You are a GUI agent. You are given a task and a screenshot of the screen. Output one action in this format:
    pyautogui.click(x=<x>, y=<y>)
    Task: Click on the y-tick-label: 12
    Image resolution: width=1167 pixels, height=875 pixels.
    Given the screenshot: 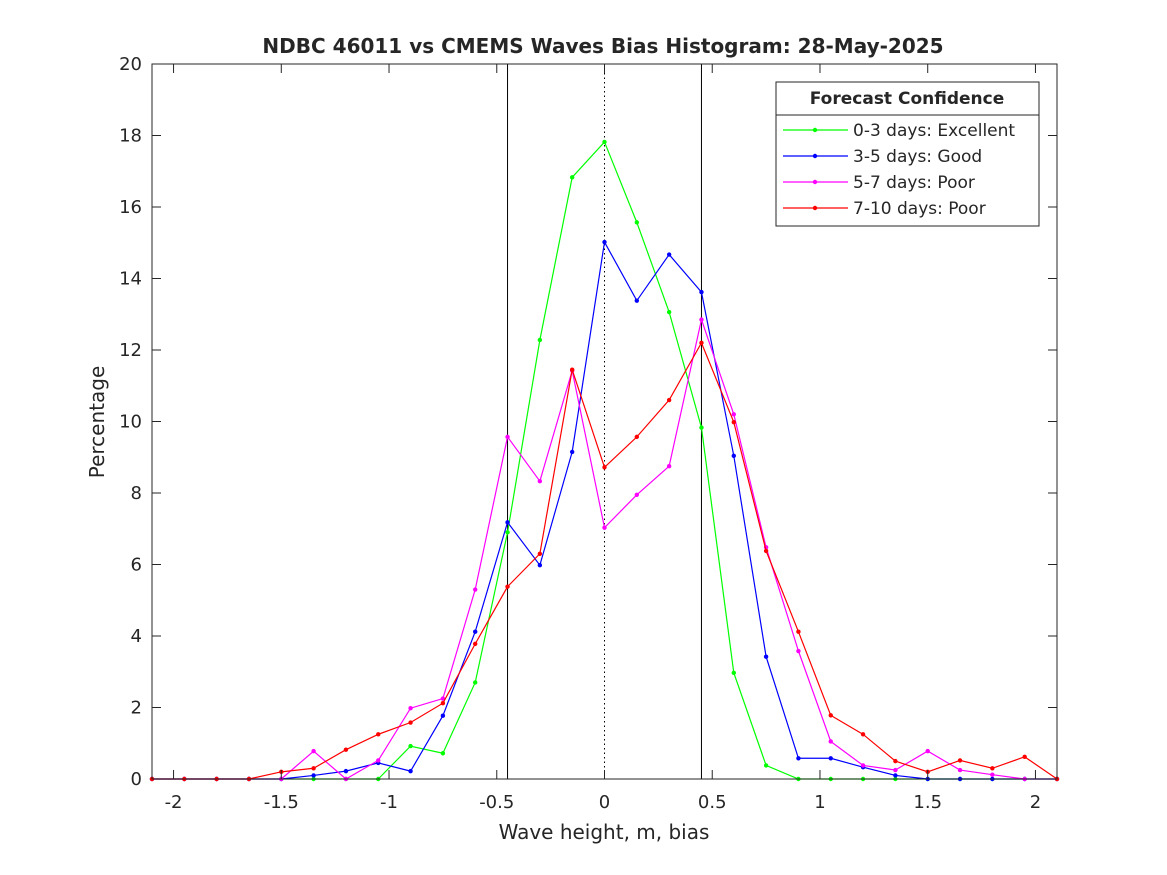 What is the action you would take?
    pyautogui.click(x=130, y=350)
    